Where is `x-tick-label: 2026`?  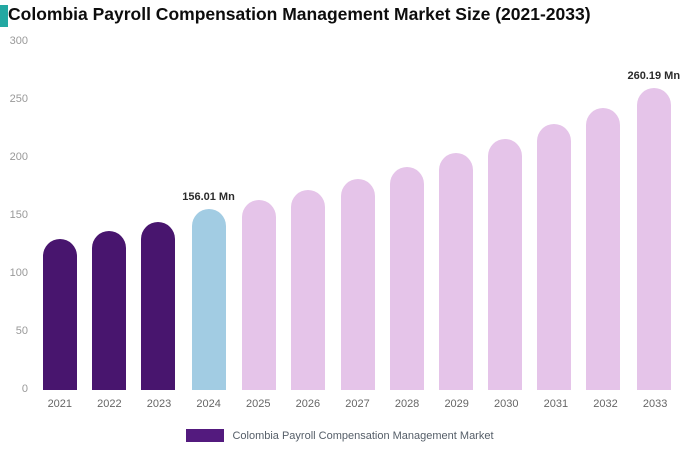
x-tick-label: 2026 is located at coordinates (308, 404).